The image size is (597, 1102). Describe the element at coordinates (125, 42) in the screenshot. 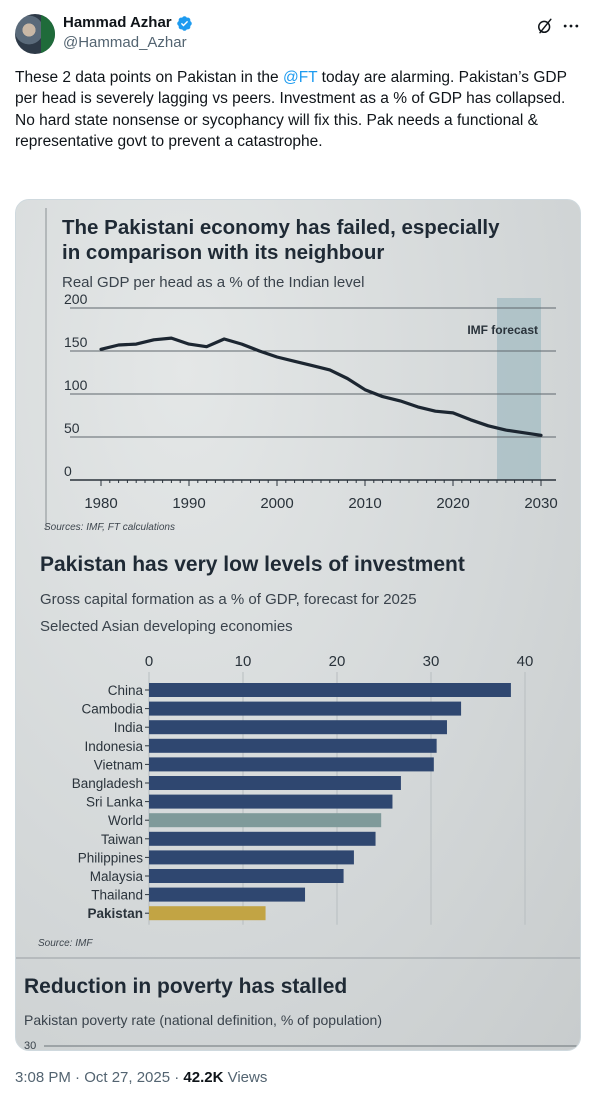

I see `author-handle: @Hammad_Azhar` at that location.